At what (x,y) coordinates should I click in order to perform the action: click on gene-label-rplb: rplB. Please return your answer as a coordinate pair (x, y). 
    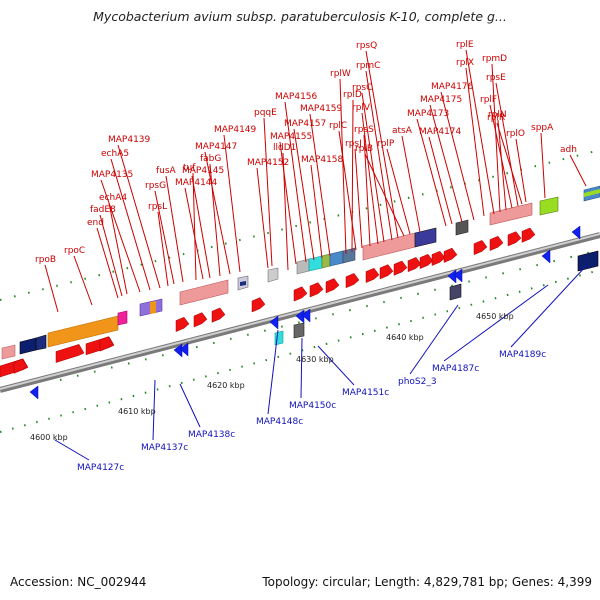
    Looking at the image, I should click on (364, 149).